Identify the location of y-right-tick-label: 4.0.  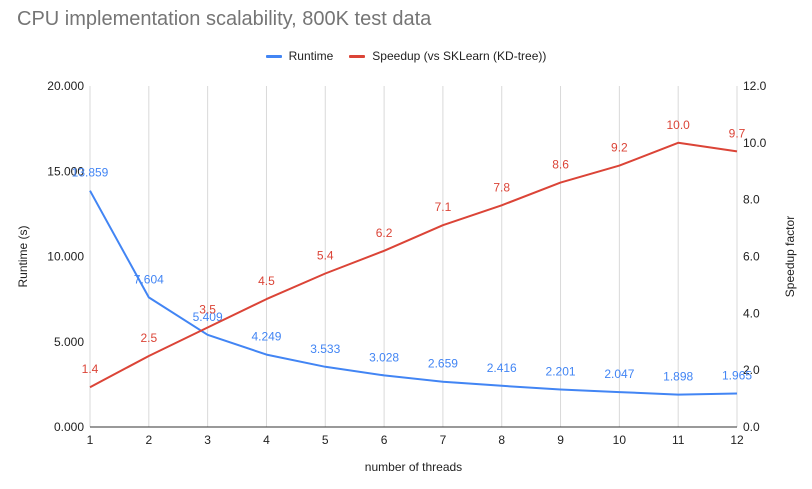
(751, 313).